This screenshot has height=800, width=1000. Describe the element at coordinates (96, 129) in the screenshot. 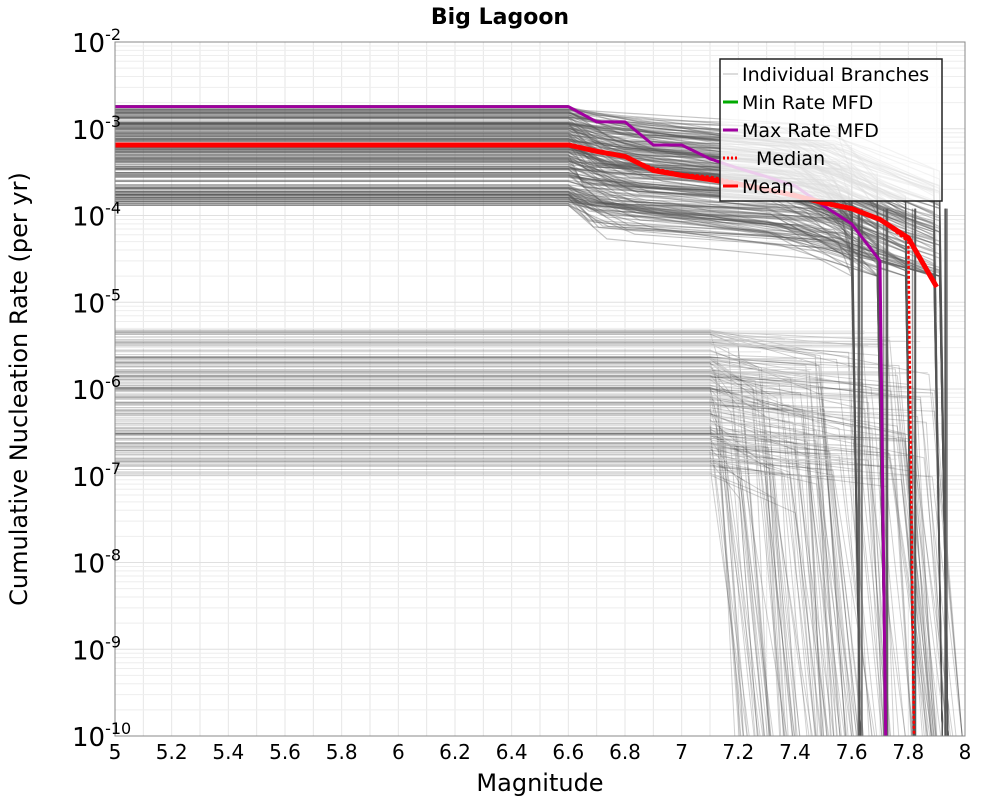

I see `y-tick-label: 10⁻³` at that location.